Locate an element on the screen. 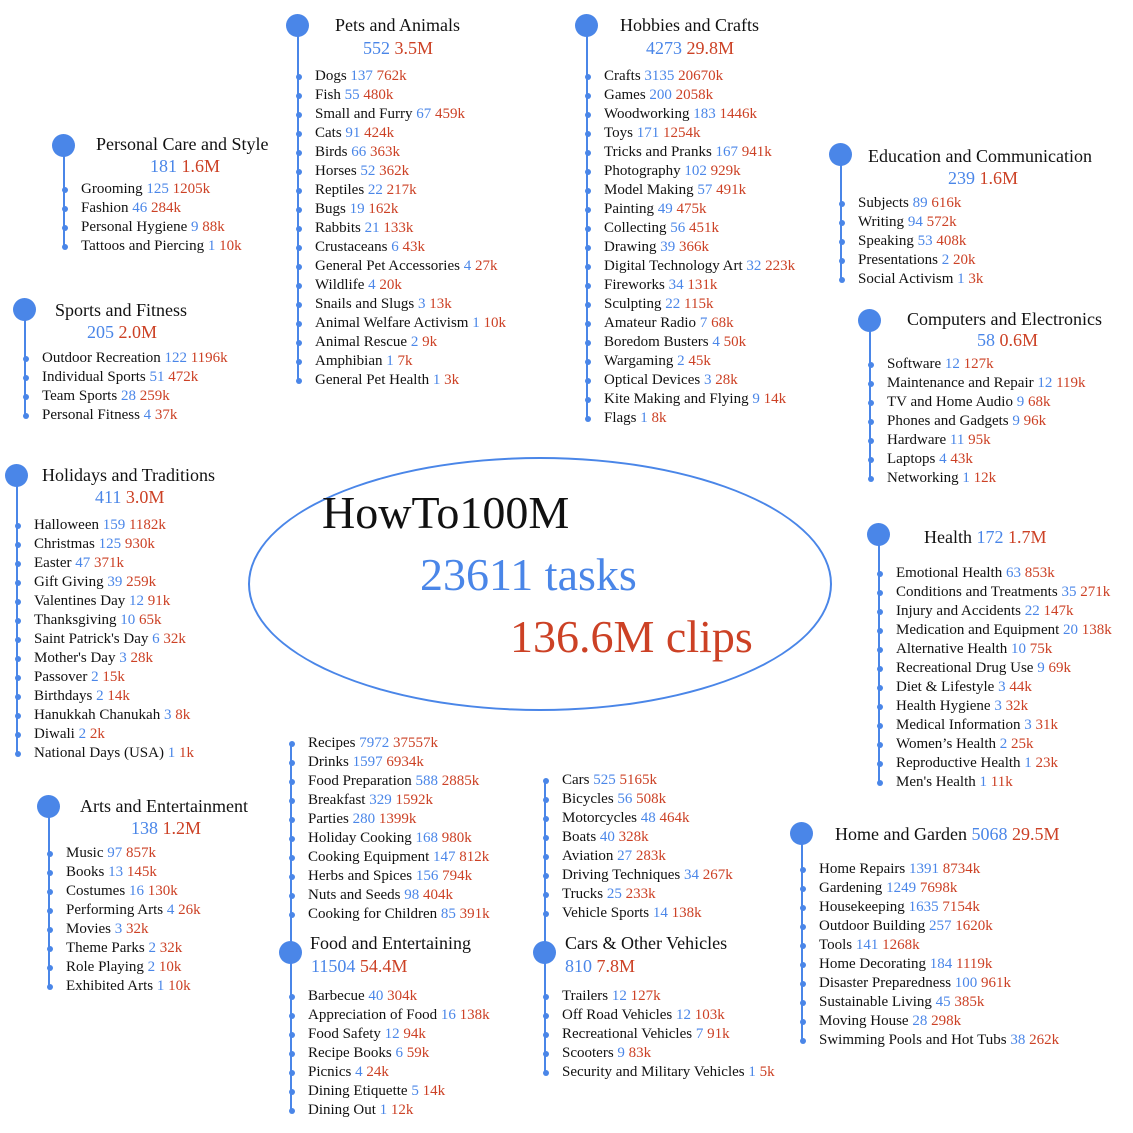 Image resolution: width=1133 pixels, height=1133 pixels. subcategory-item: Hardware 11 95k is located at coordinates (977, 440).